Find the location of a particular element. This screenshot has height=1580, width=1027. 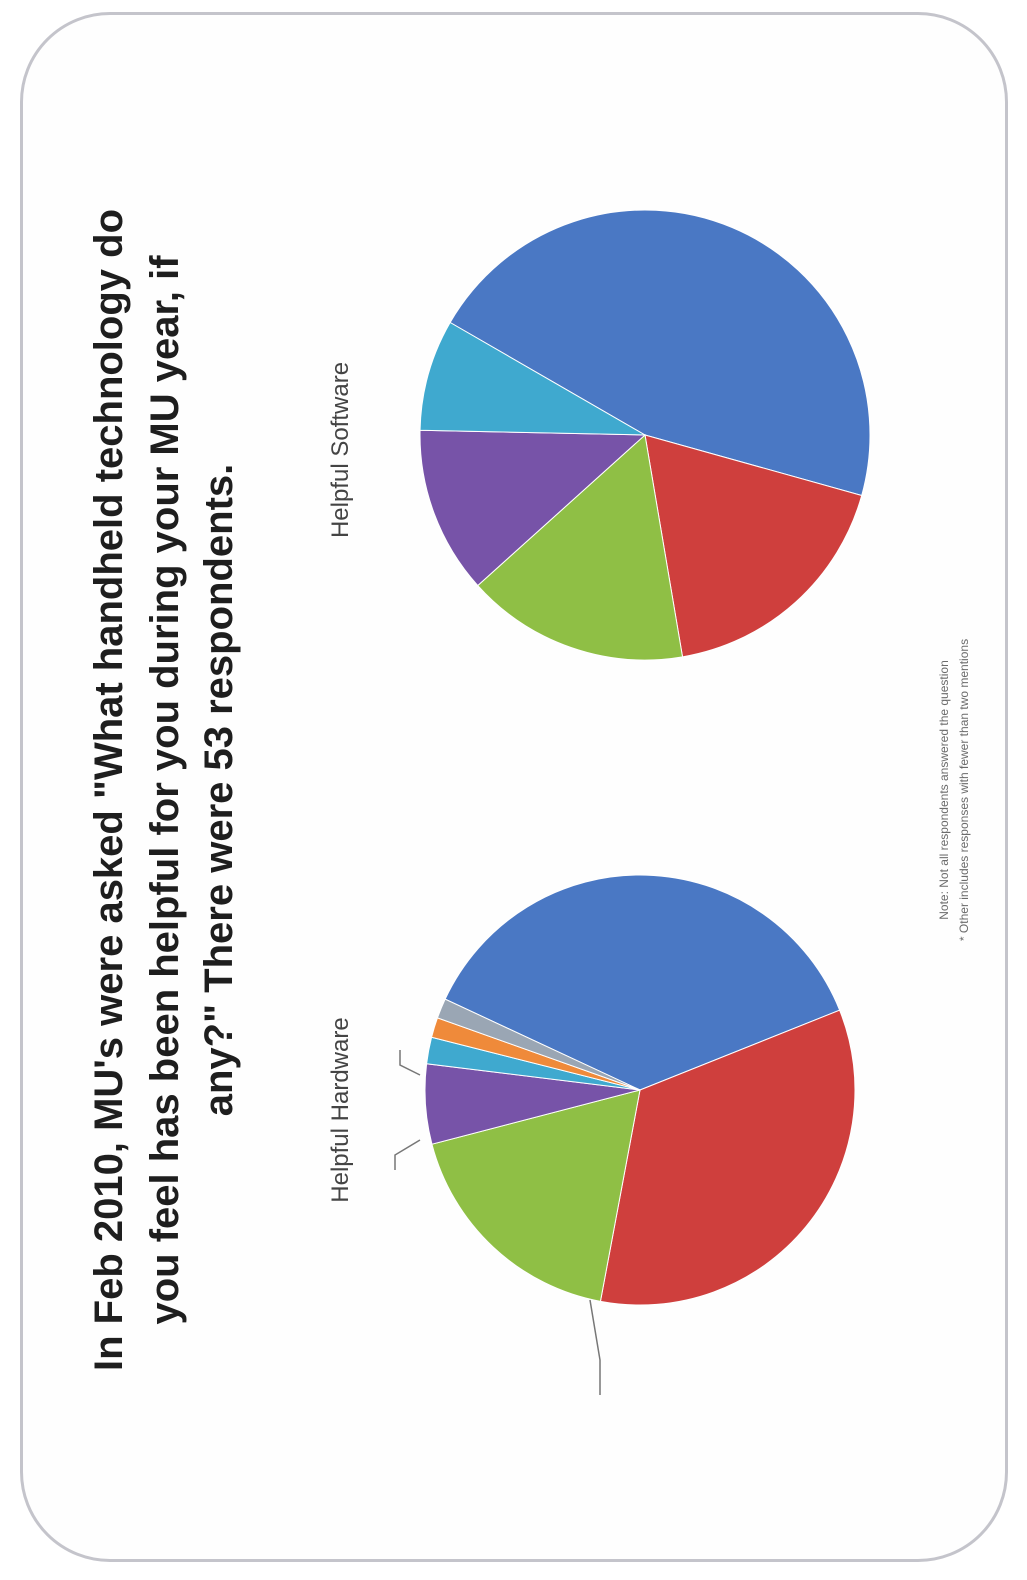

hardware-pie-title: Helpful Hardware is located at coordinates (340, 1109).